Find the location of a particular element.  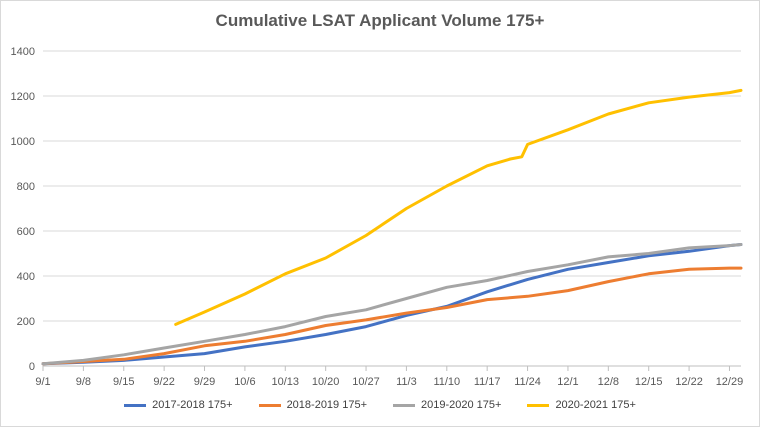

chart-title: Cumulative LSAT Applicant Volume 175+ is located at coordinates (380, 20).